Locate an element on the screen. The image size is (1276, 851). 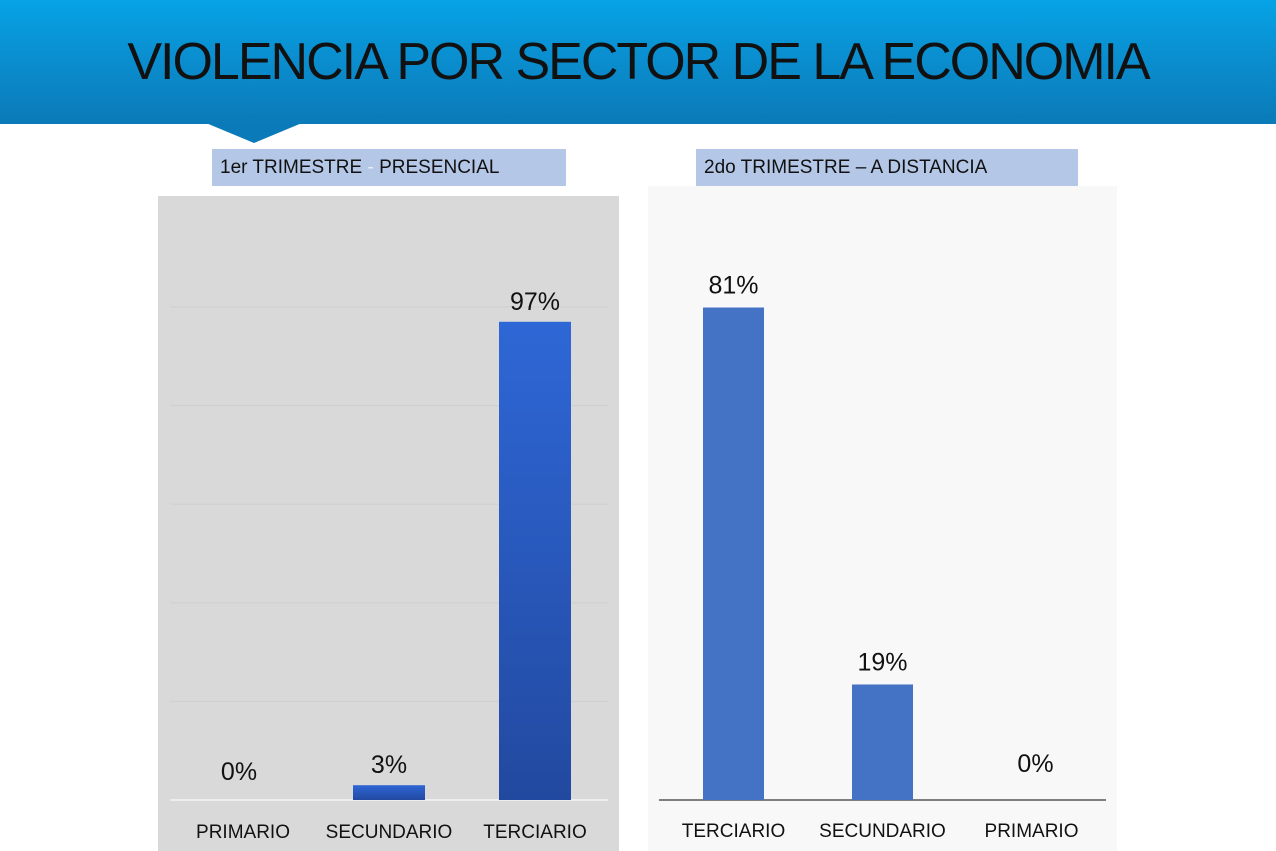
chart1-tab-label-part2: PRESENCIAL is located at coordinates (436, 167).